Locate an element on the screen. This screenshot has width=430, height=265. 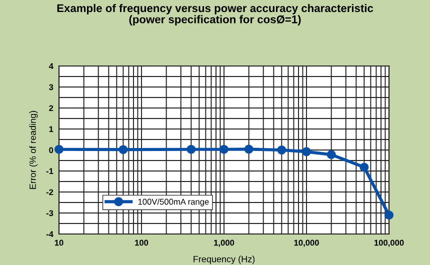
x-tick-label: 1,000 is located at coordinates (224, 243).